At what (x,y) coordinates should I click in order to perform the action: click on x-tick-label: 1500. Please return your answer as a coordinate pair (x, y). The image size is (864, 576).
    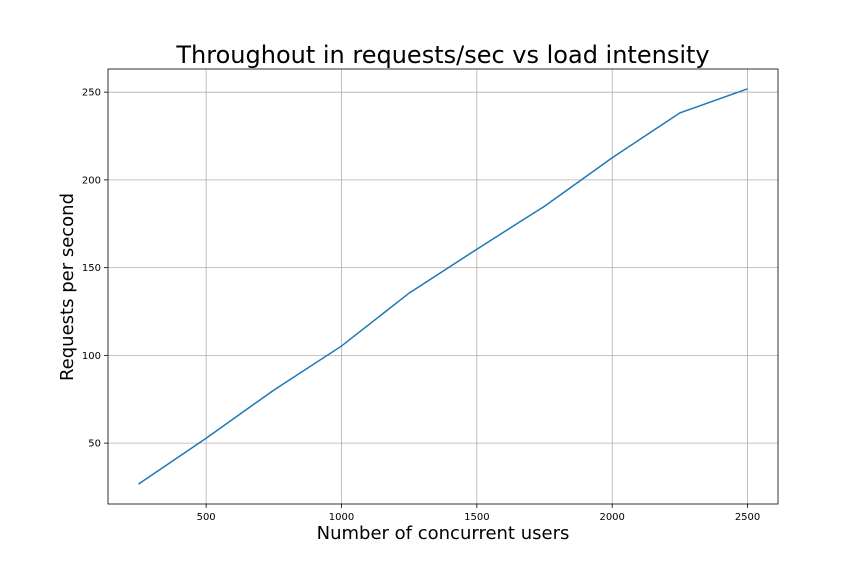
    Looking at the image, I should click on (476, 517).